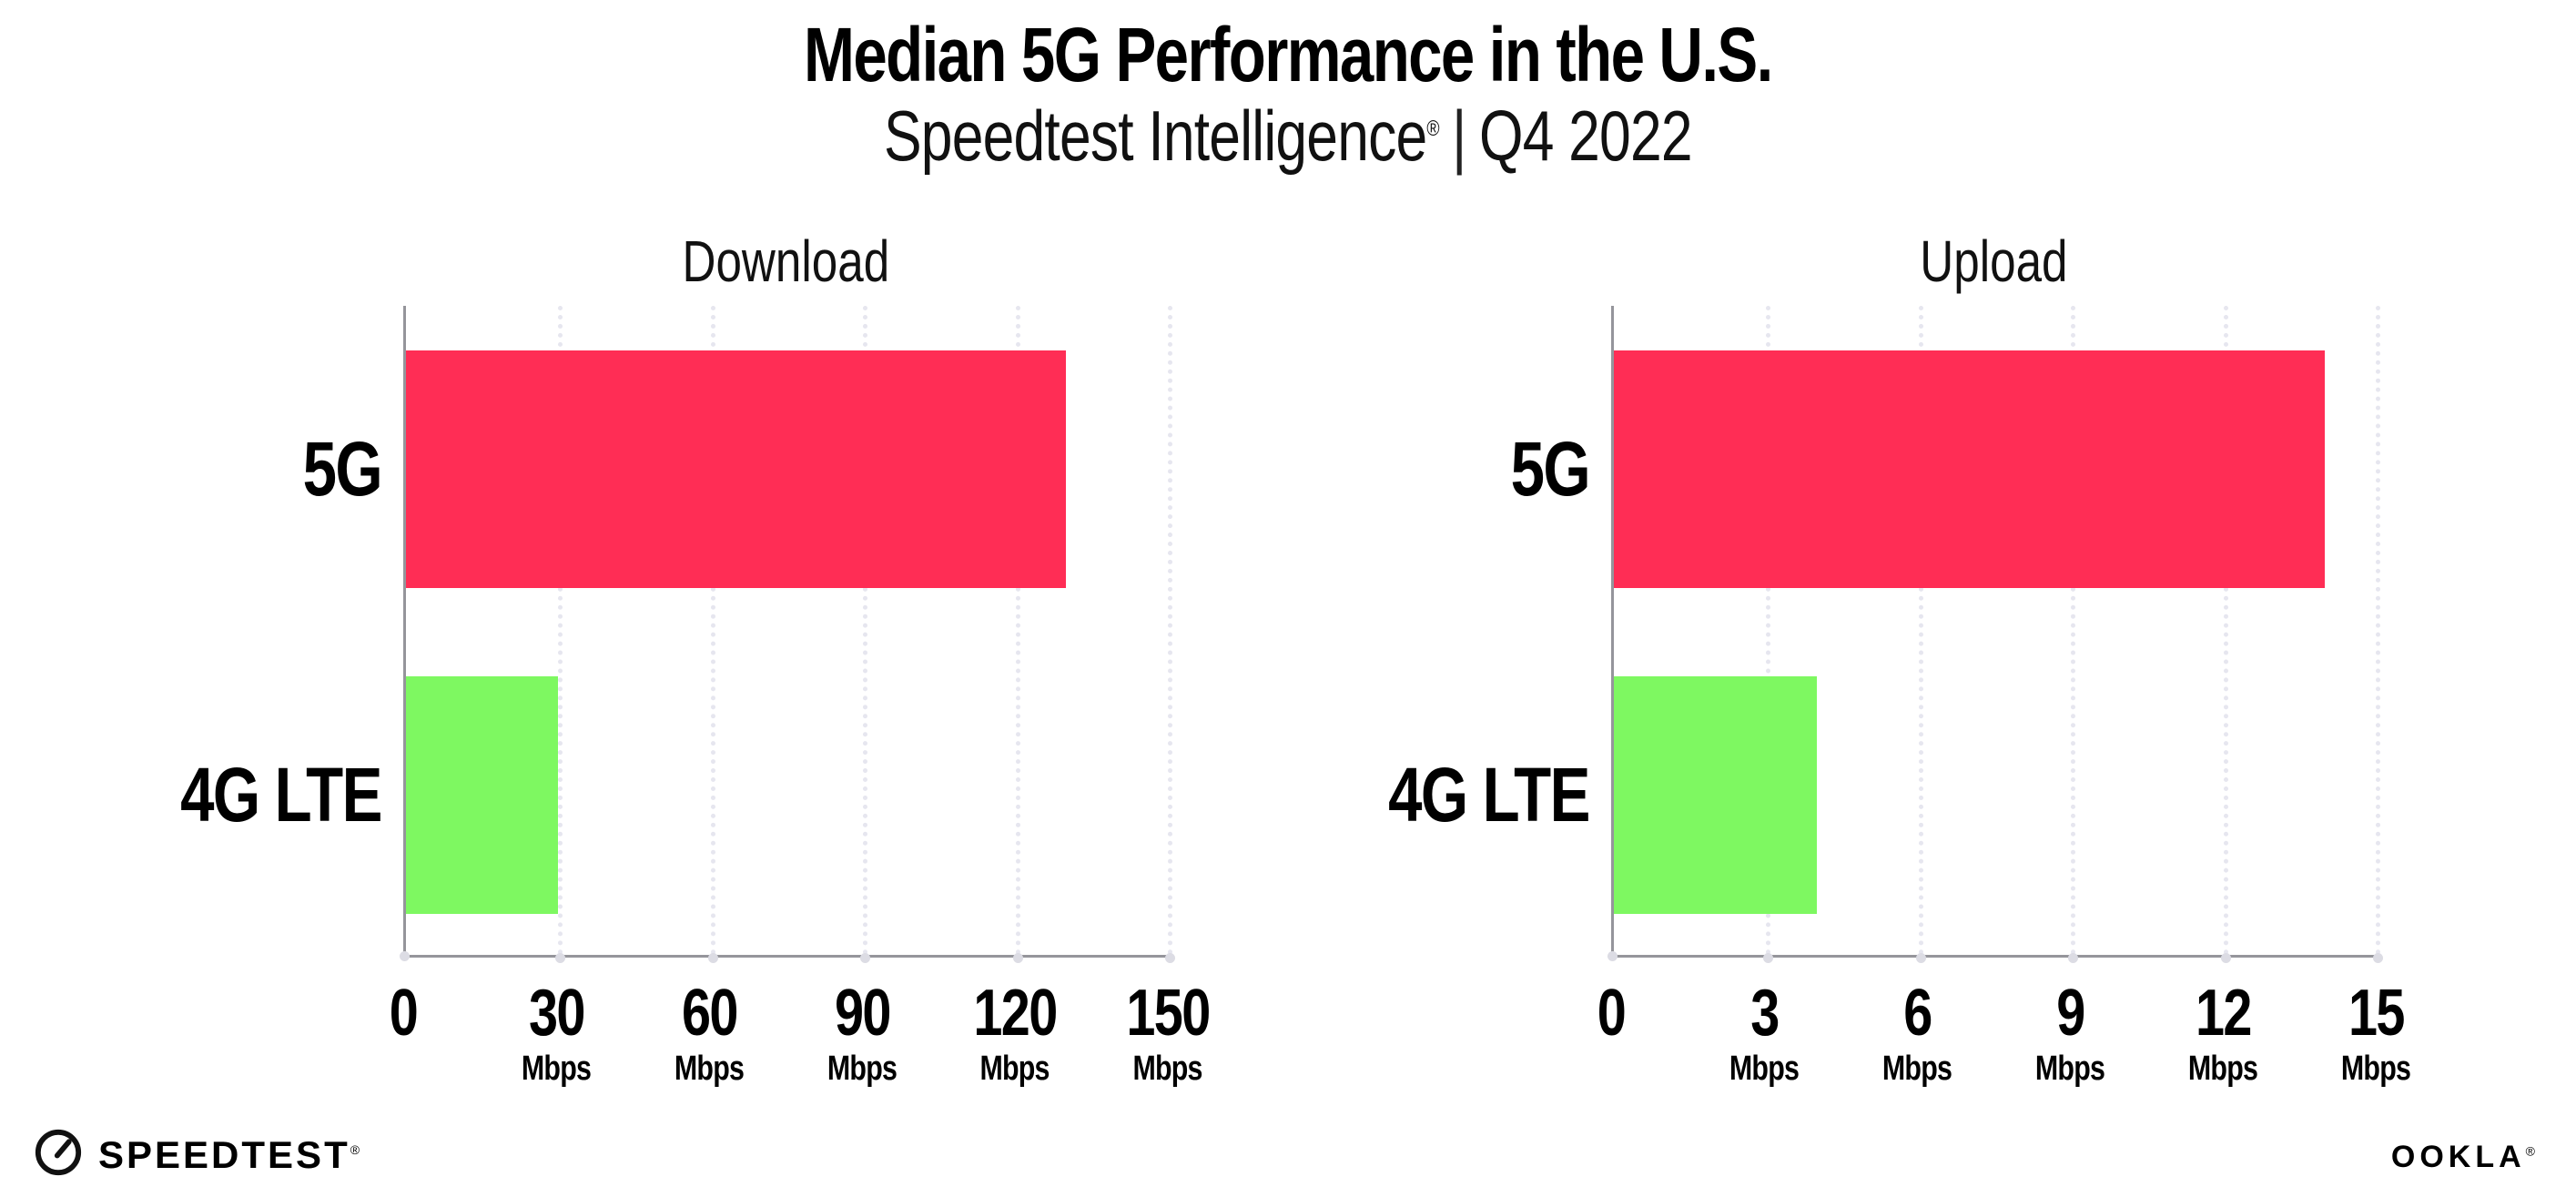  I want to click on x-tick-label: 6 Mbps, so click(1917, 1033).